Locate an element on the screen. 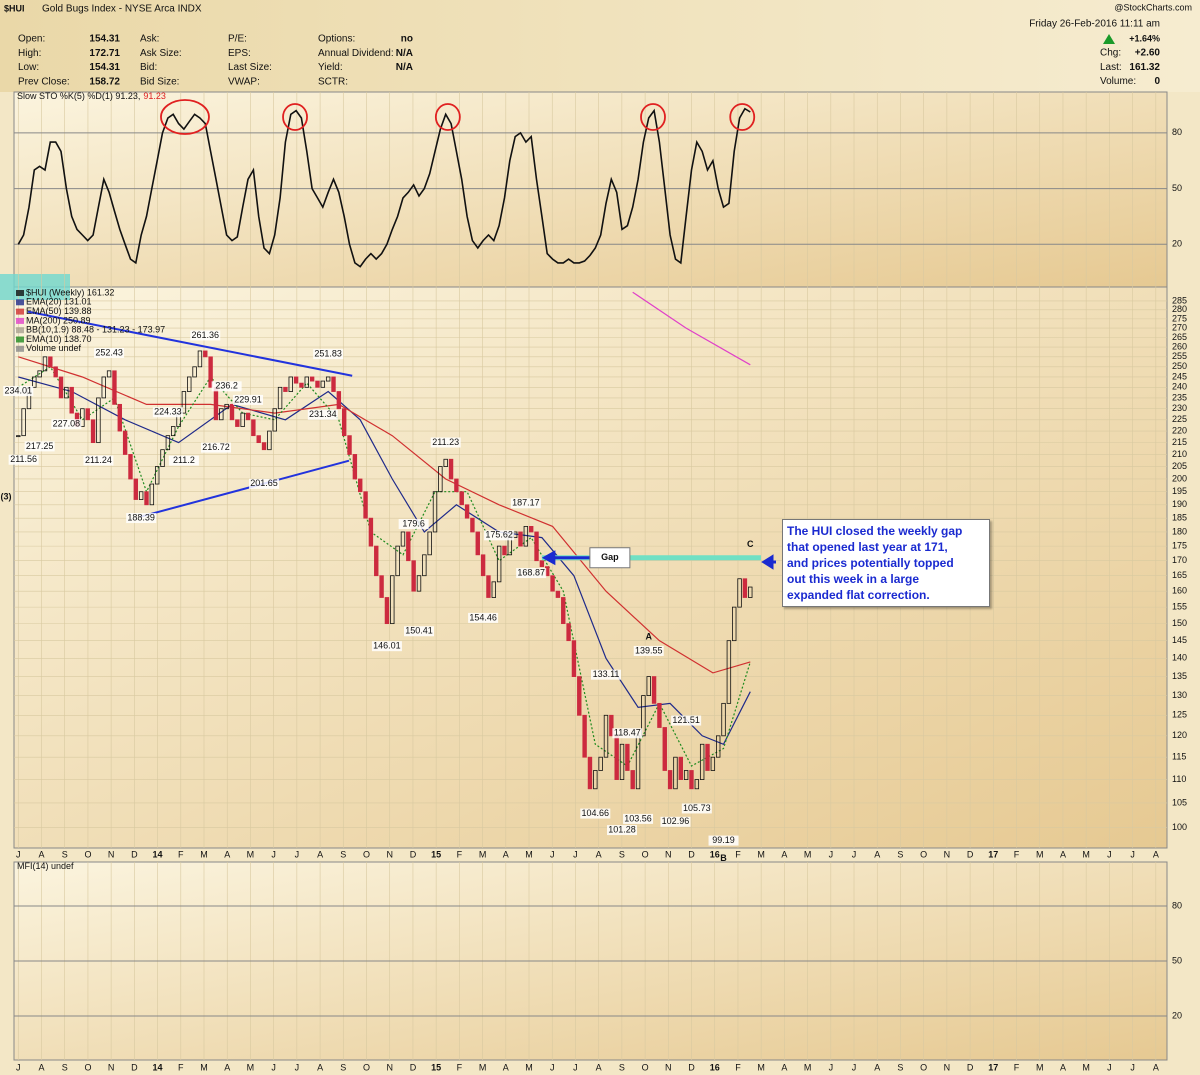  x-tick-label: F is located at coordinates (738, 854).